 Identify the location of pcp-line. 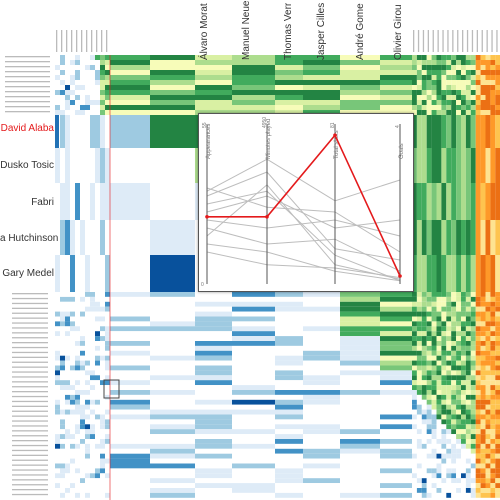
(303, 216).